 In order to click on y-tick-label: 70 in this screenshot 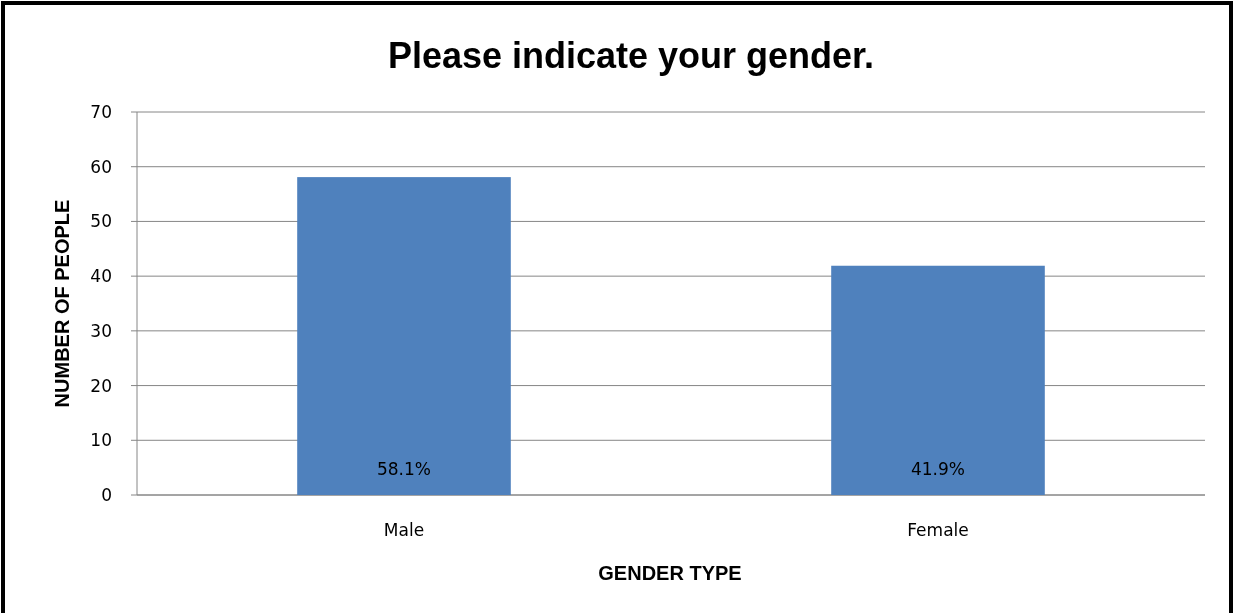, I will do `click(101, 111)`.